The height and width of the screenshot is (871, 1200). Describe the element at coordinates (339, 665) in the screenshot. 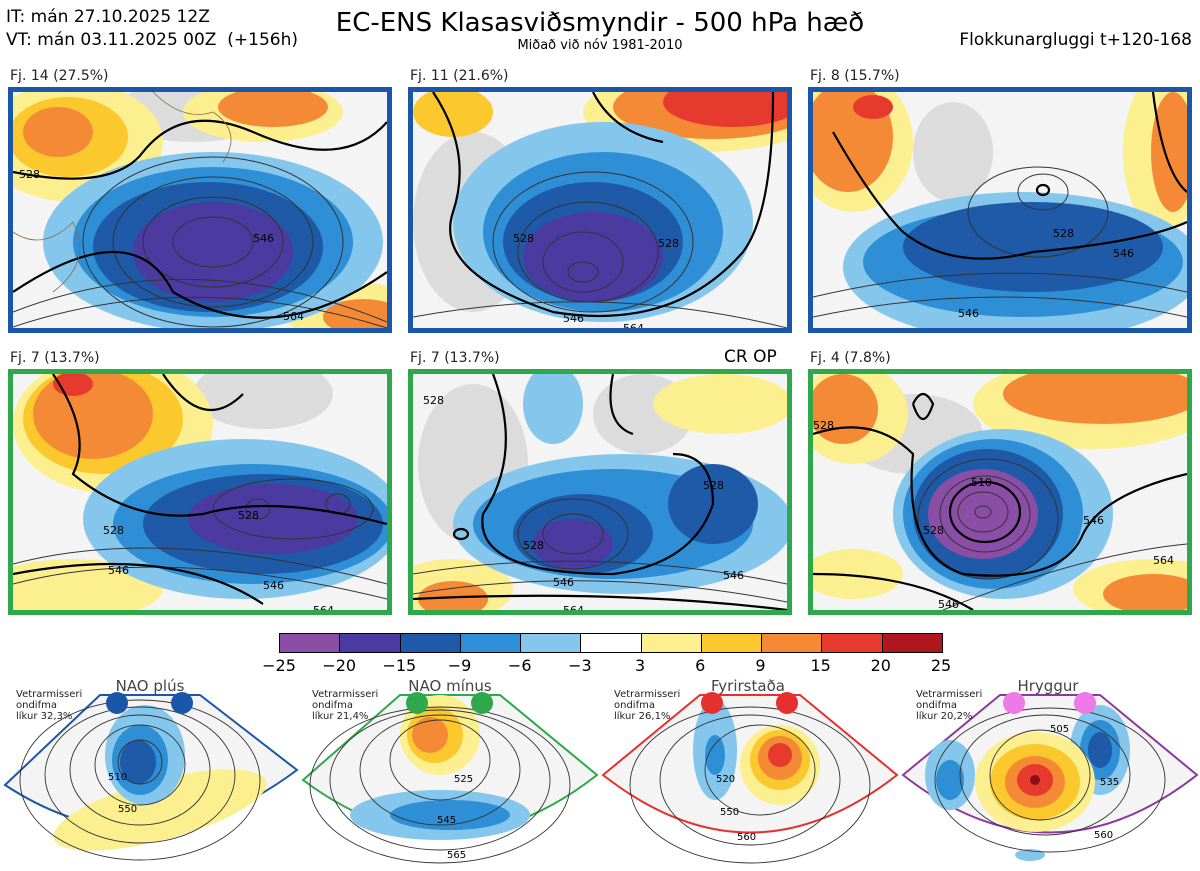

I see `colorbar-label: −20` at that location.